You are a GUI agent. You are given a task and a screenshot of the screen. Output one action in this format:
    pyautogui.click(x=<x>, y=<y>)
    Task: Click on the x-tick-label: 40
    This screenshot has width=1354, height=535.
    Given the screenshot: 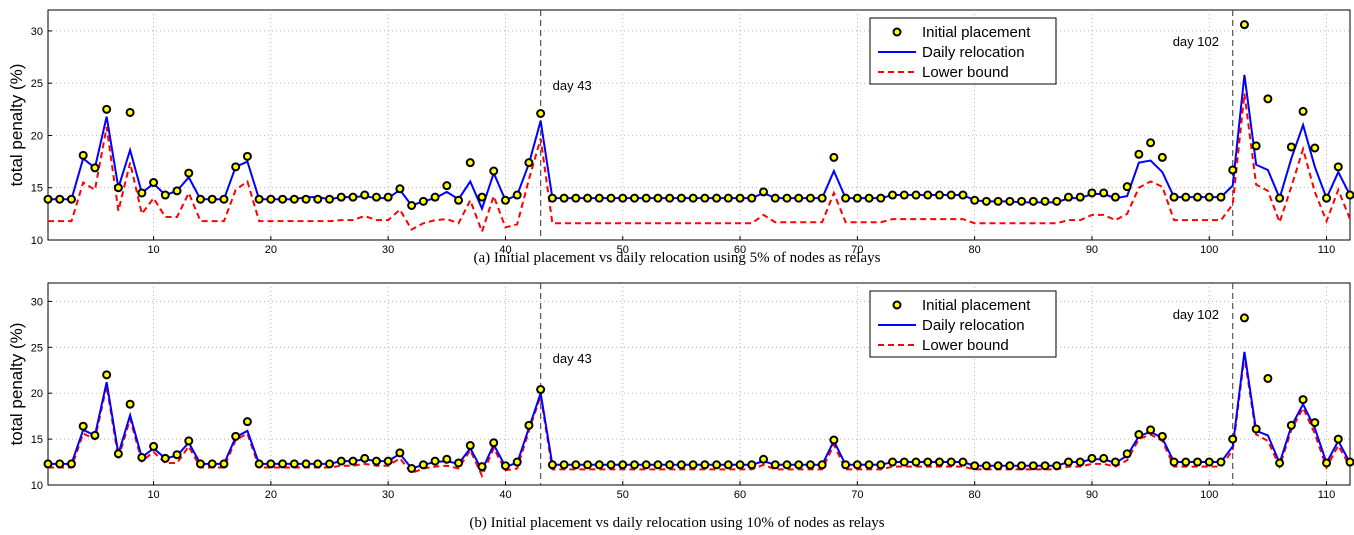 What is the action you would take?
    pyautogui.click(x=505, y=250)
    